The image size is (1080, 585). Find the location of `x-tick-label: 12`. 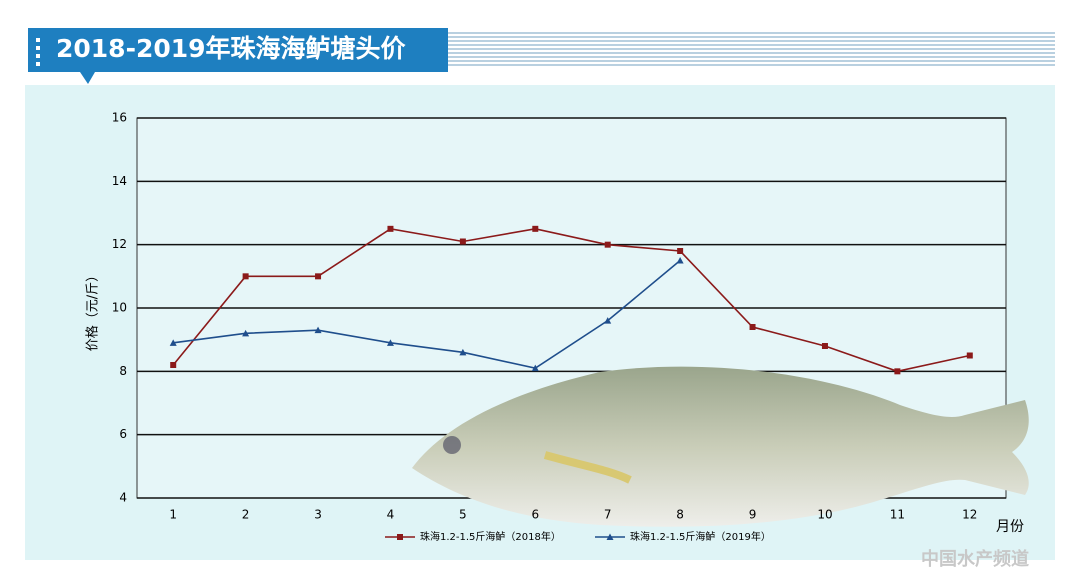

x-tick-label: 12 is located at coordinates (969, 515).